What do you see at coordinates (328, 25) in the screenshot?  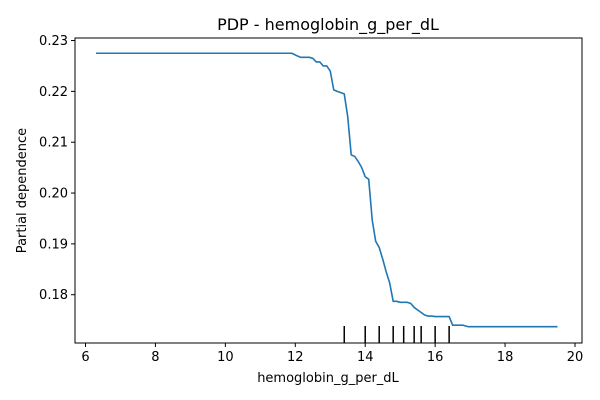 I see `chart-title: PDP - hemoglobin_g_per_dL` at bounding box center [328, 25].